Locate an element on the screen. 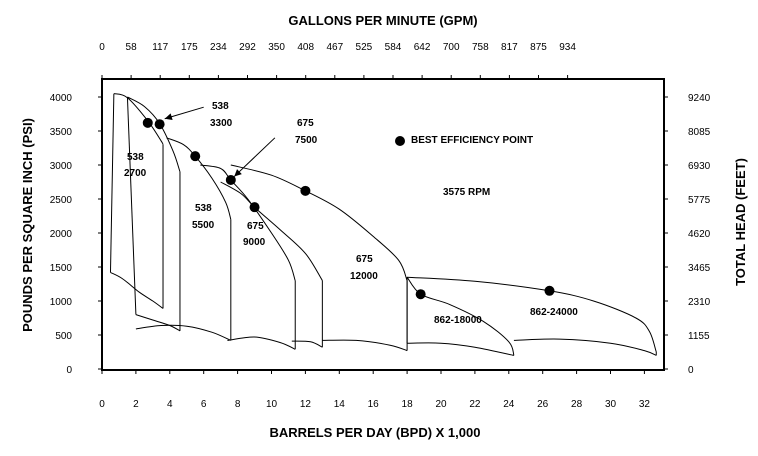  top-tick-label: 117 is located at coordinates (160, 47).